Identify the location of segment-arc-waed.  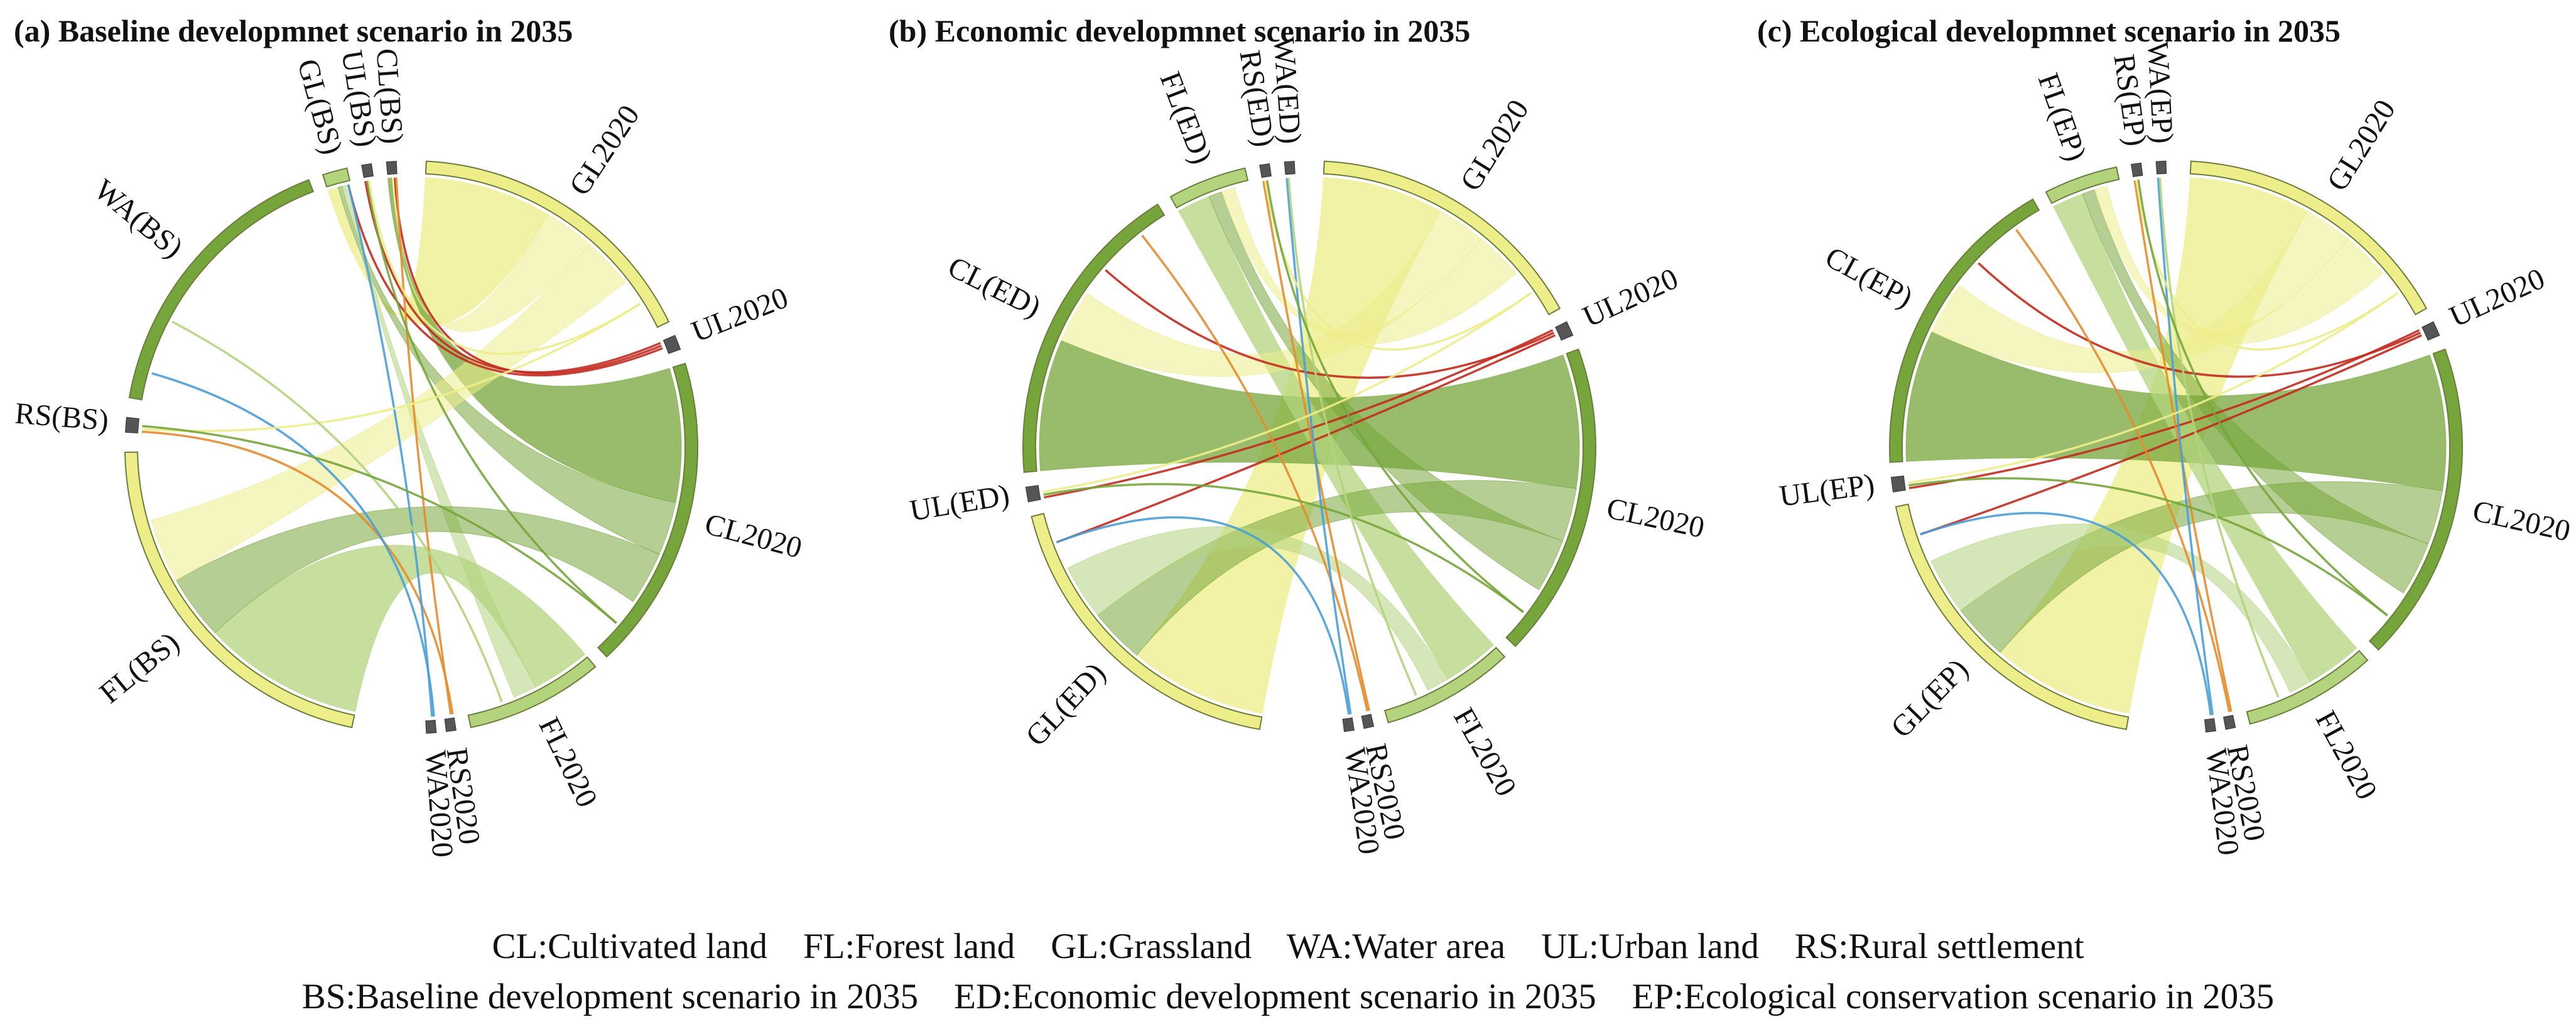
(1290, 168).